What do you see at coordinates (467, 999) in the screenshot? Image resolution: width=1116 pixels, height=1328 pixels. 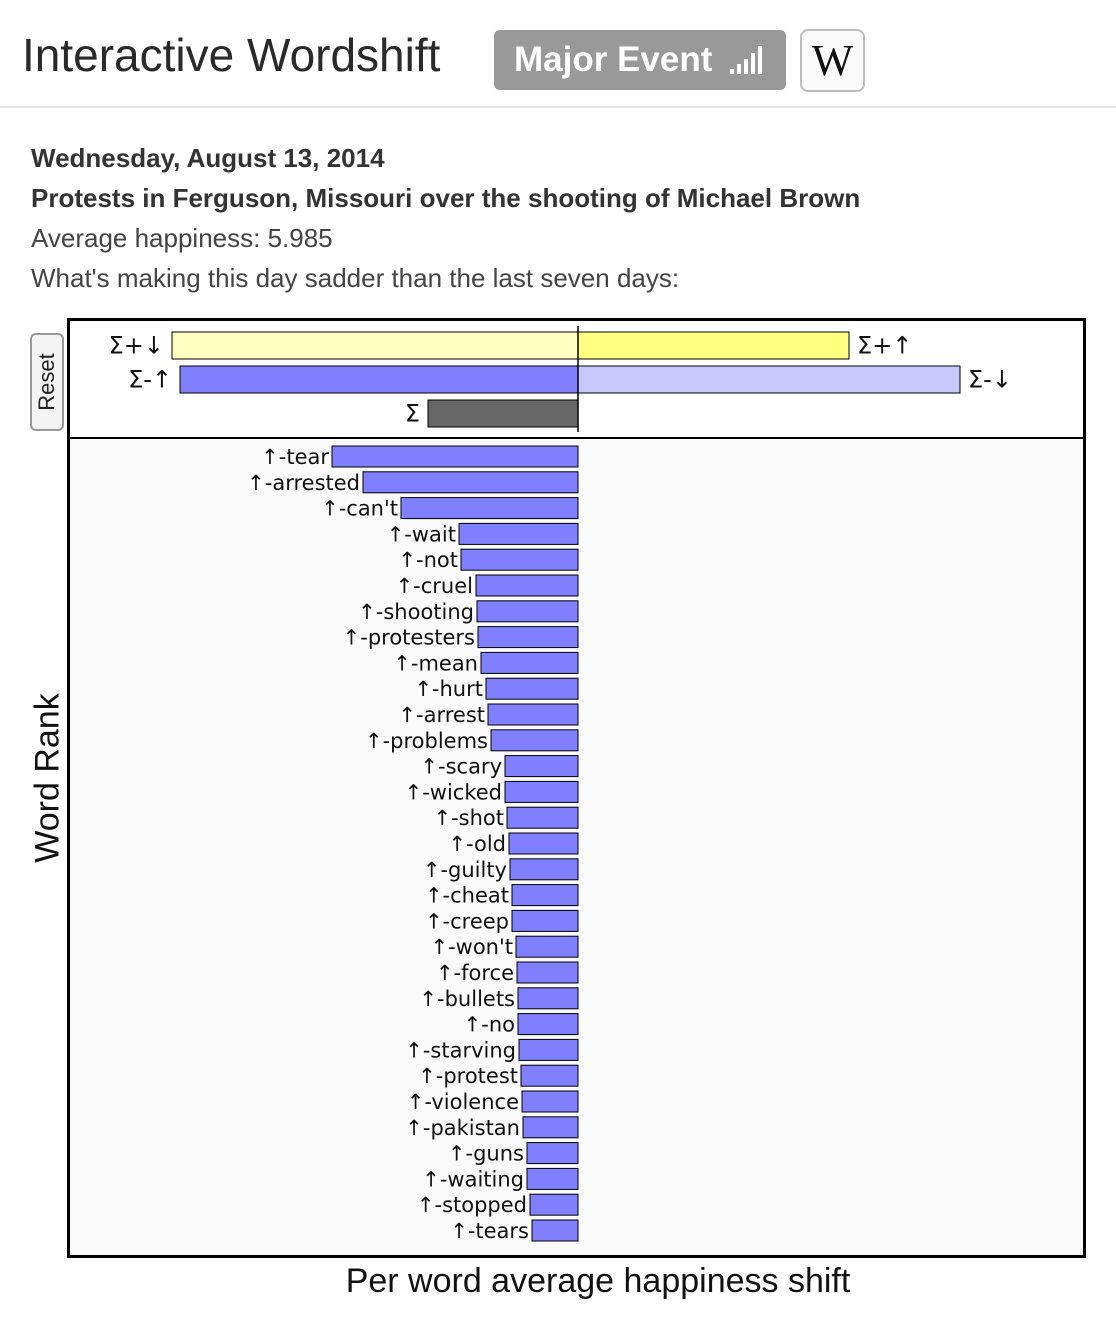 I see `word-label: ↑-bullets` at bounding box center [467, 999].